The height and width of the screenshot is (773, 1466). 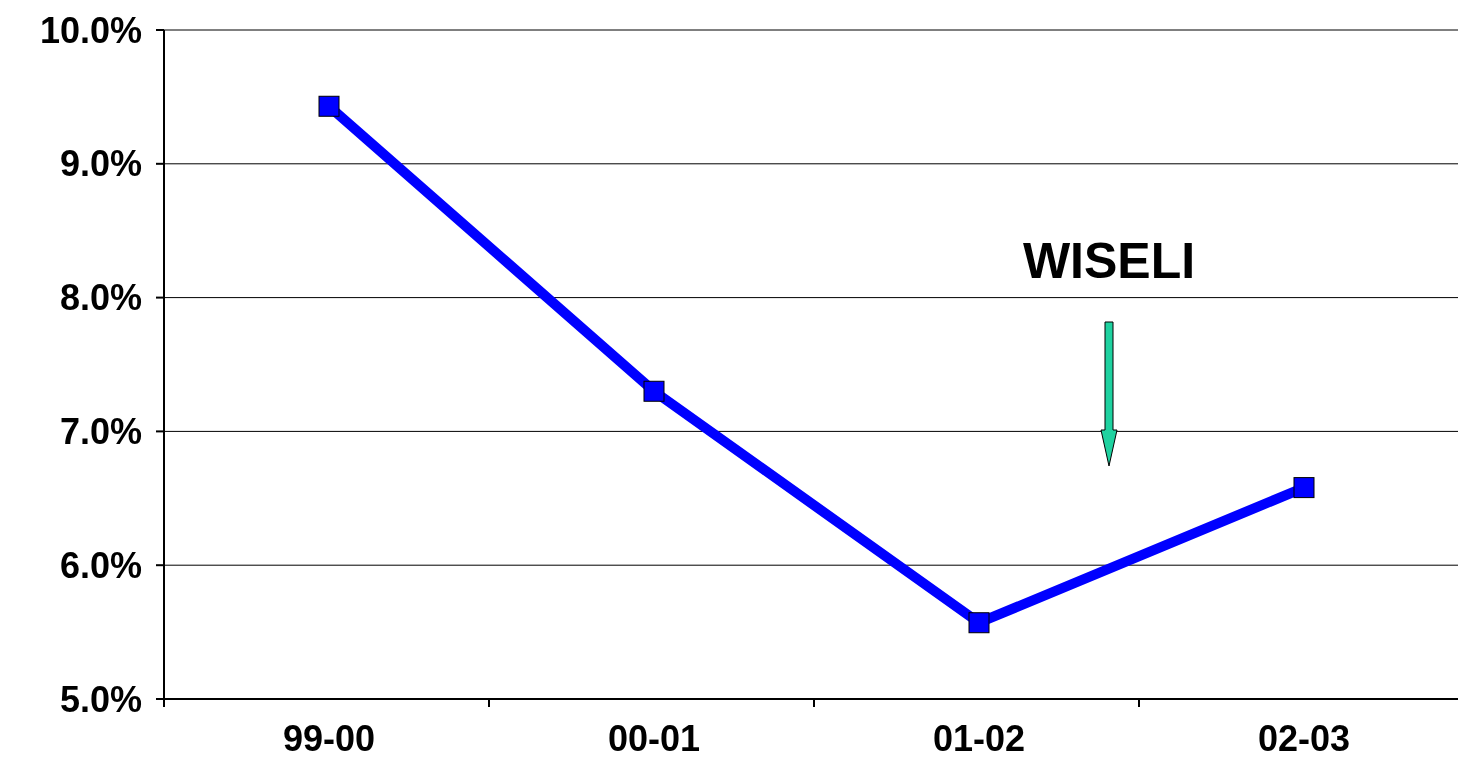 I want to click on x-tick-label: 00-01, so click(x=654, y=738).